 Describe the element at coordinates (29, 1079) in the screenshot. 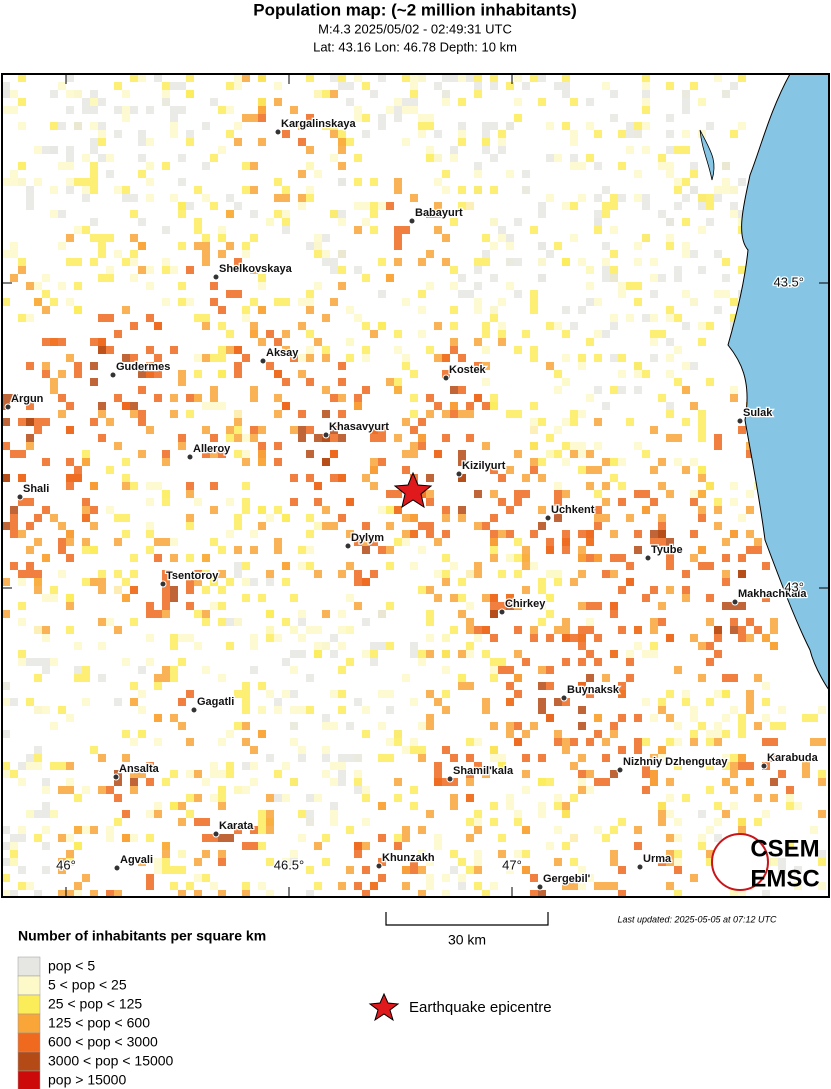

I see `legend-swatch` at that location.